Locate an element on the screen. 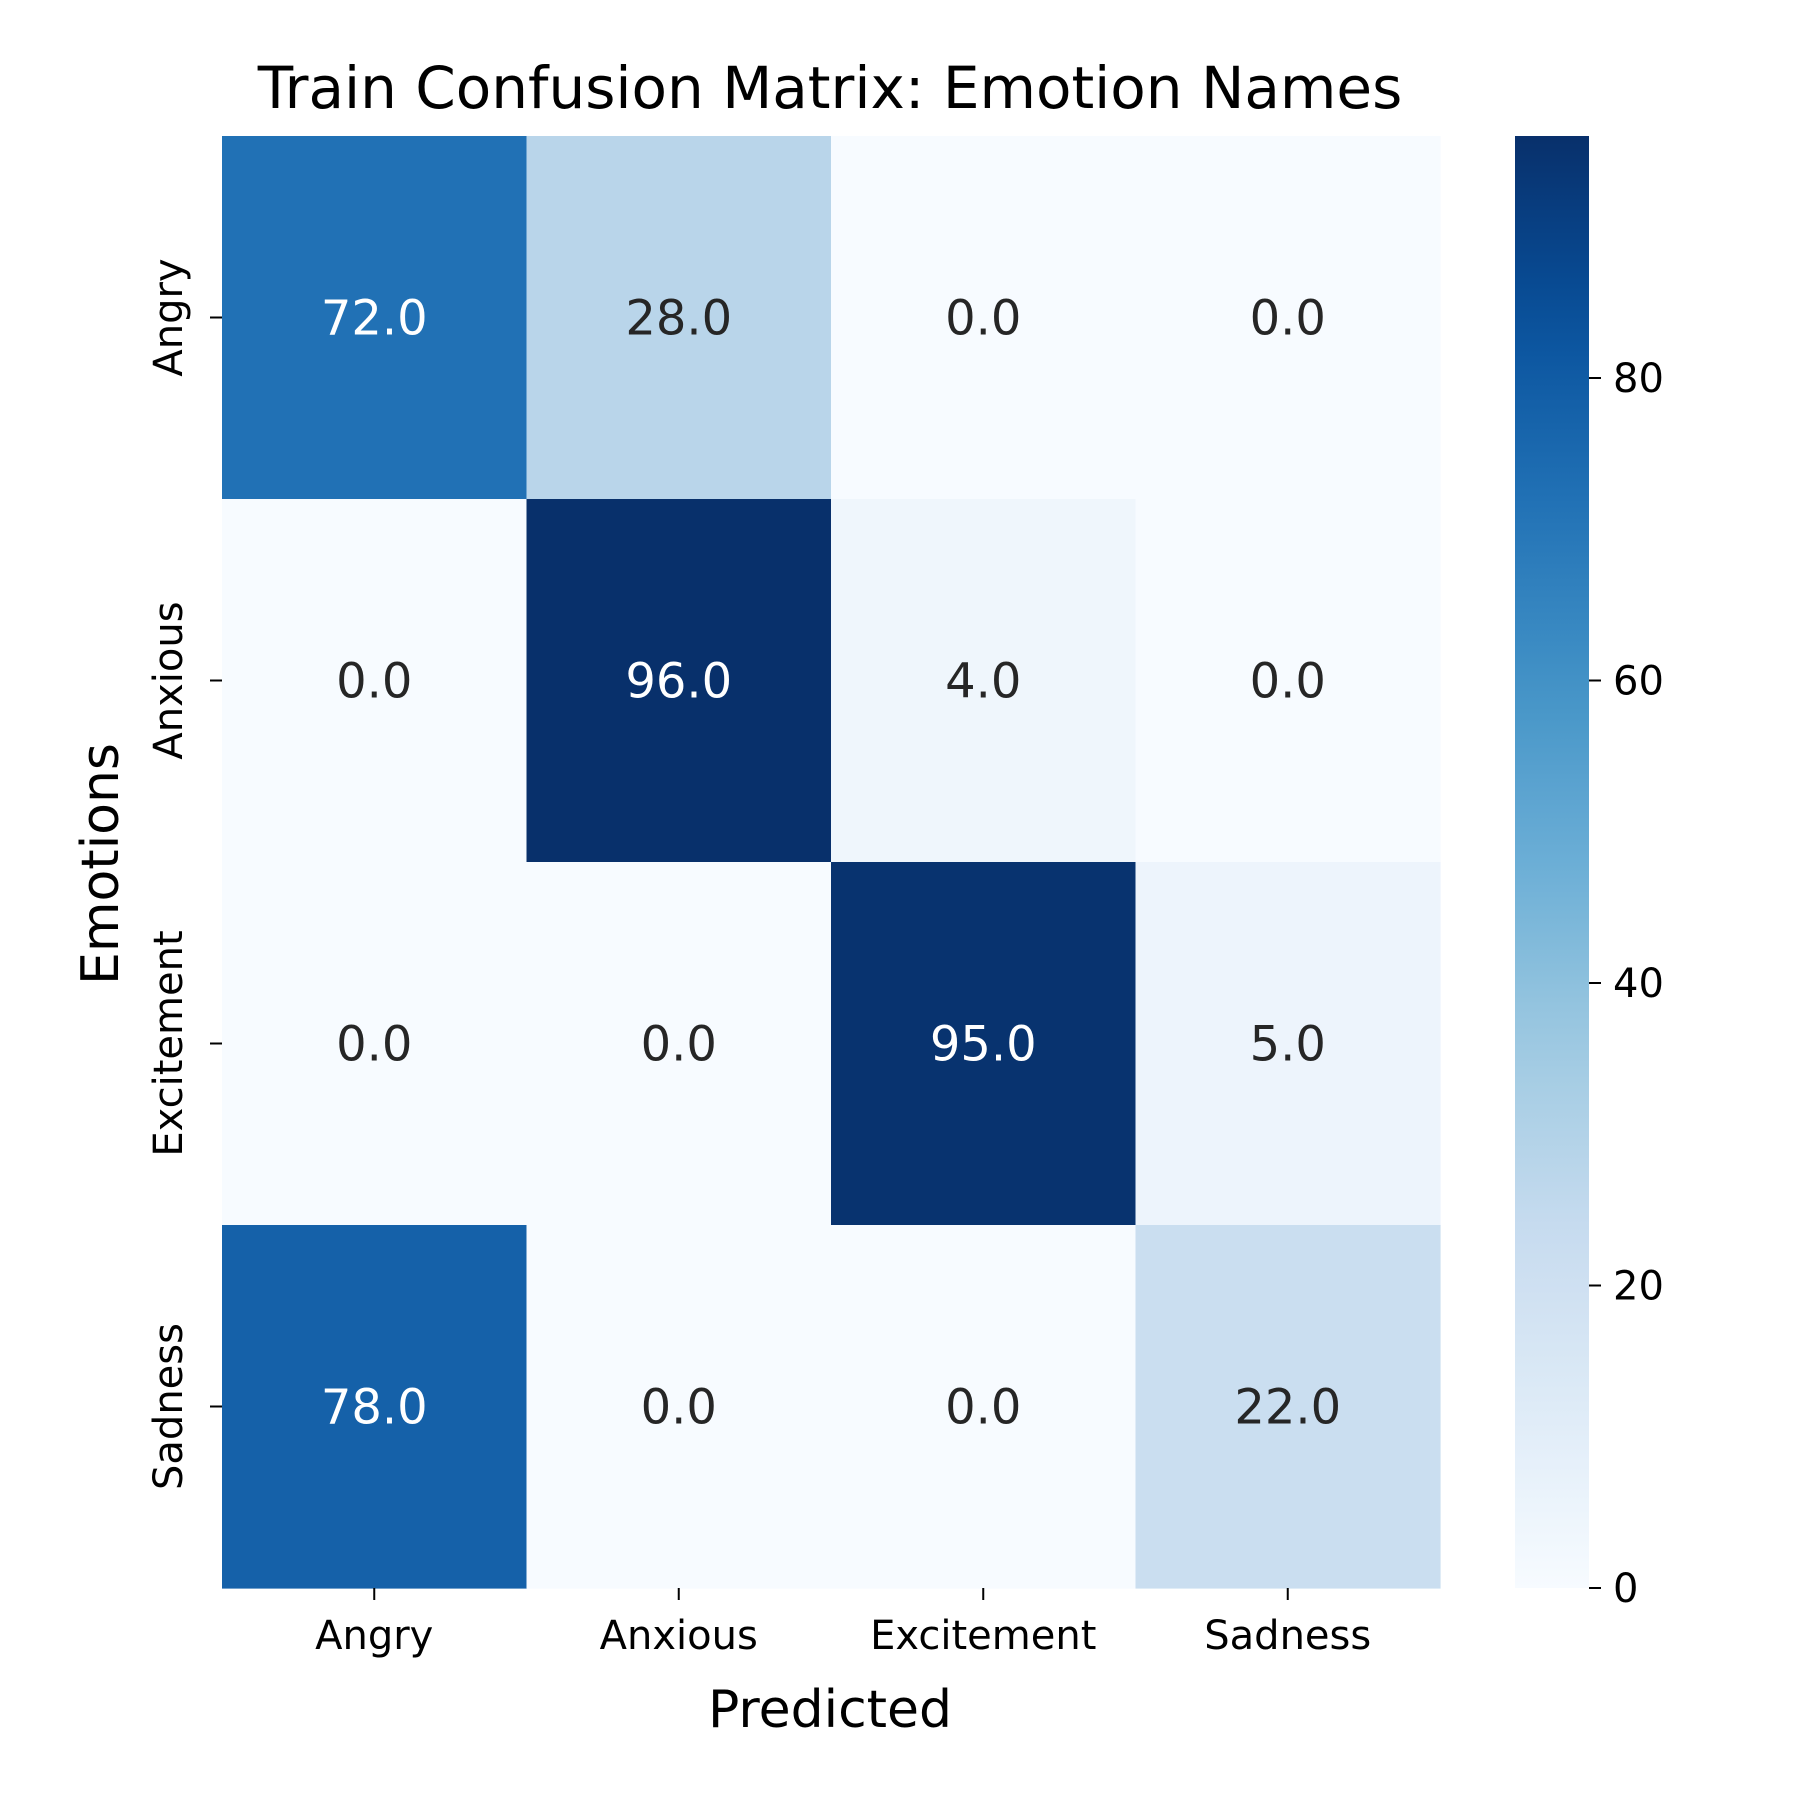 This screenshot has height=1800, width=1800. x-tick-label-angry: Angry is located at coordinates (374, 1636).